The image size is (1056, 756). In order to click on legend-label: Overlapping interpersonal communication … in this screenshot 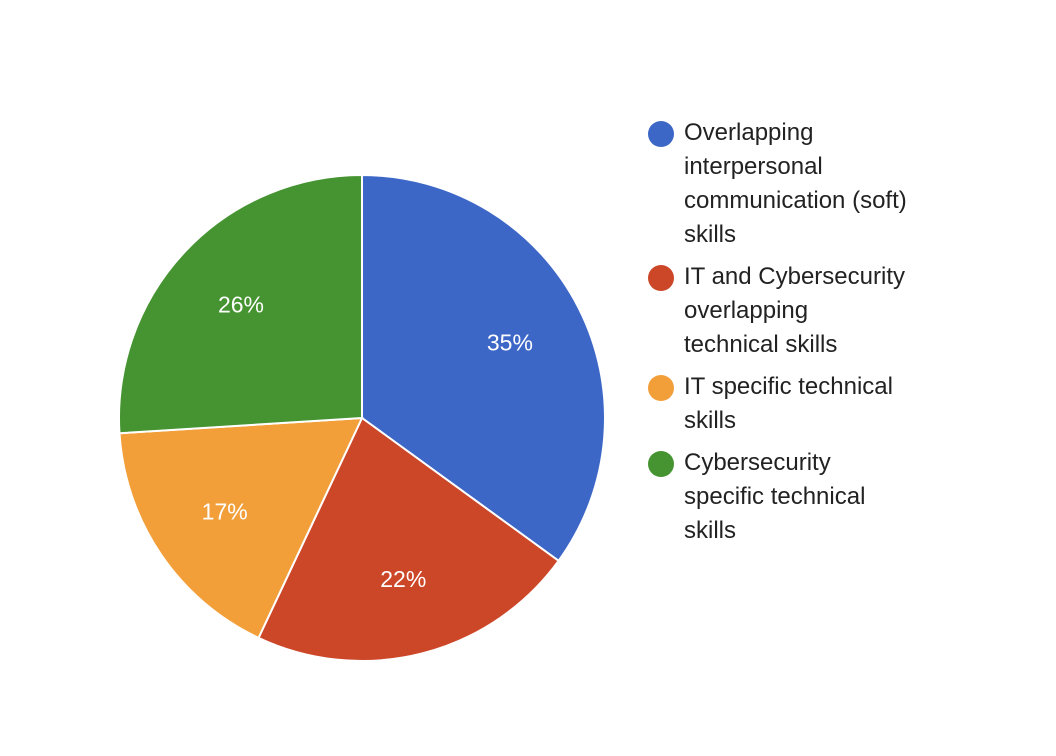, I will do `click(795, 183)`.